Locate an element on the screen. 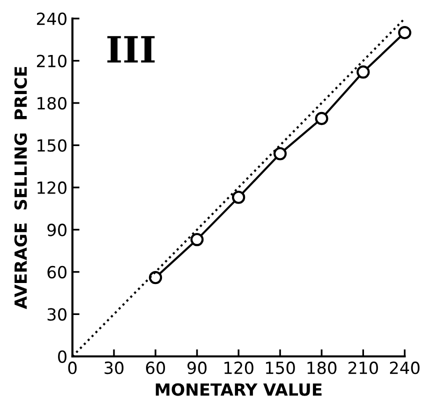  x-tick-label: 120 is located at coordinates (239, 368).